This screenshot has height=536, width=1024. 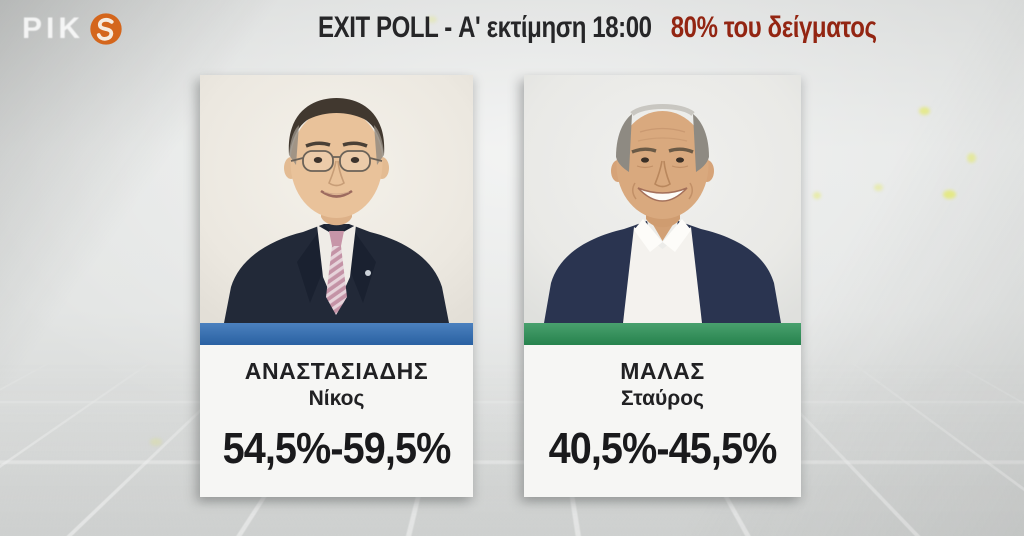 I want to click on headline-sample-size: 80% του δείγματος, so click(x=773, y=27).